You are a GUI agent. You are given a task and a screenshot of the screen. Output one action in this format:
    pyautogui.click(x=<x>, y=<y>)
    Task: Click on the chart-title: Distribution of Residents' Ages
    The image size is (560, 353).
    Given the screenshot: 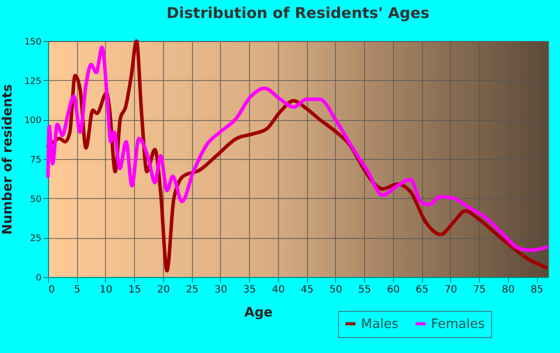 What is the action you would take?
    pyautogui.click(x=298, y=13)
    